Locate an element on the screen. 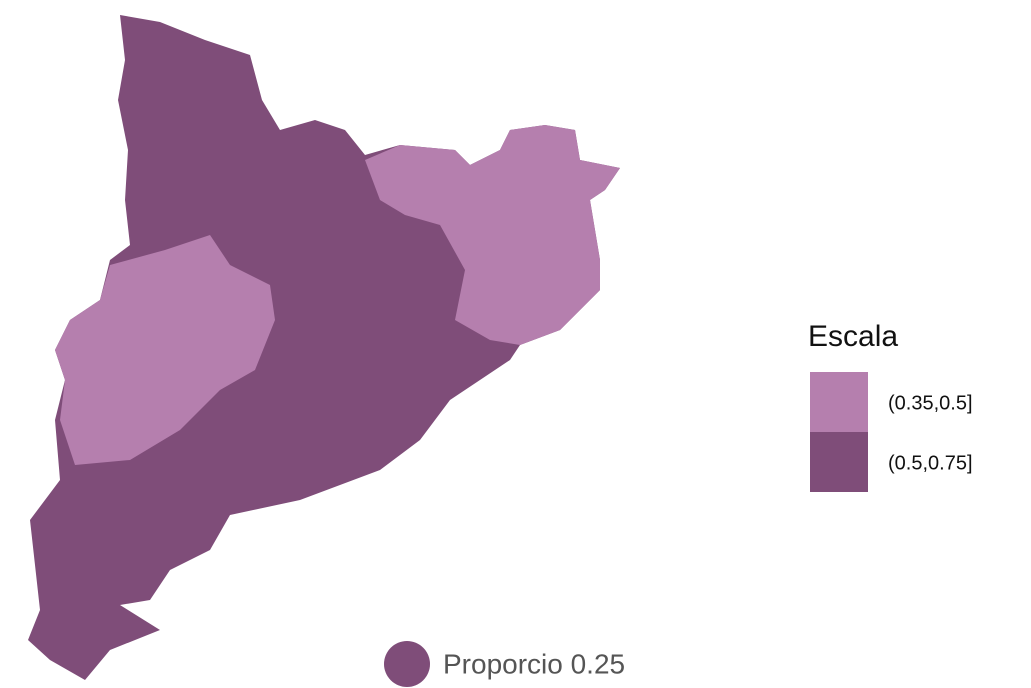 The height and width of the screenshot is (688, 1031). legend: (0.35,0.5] (0.5,0.75] is located at coordinates (891, 432).